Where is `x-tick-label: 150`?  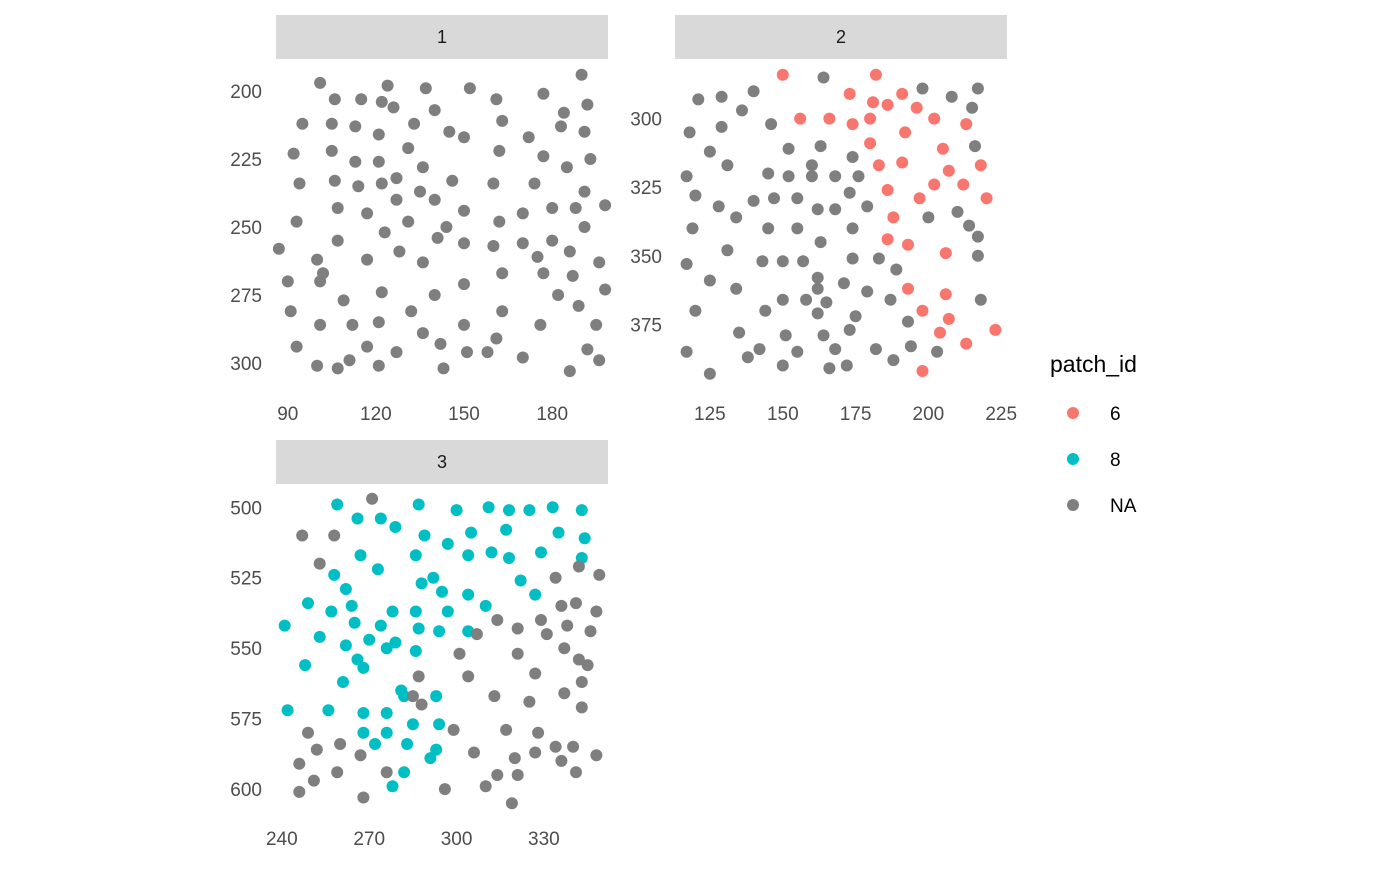
x-tick-label: 150 is located at coordinates (783, 414).